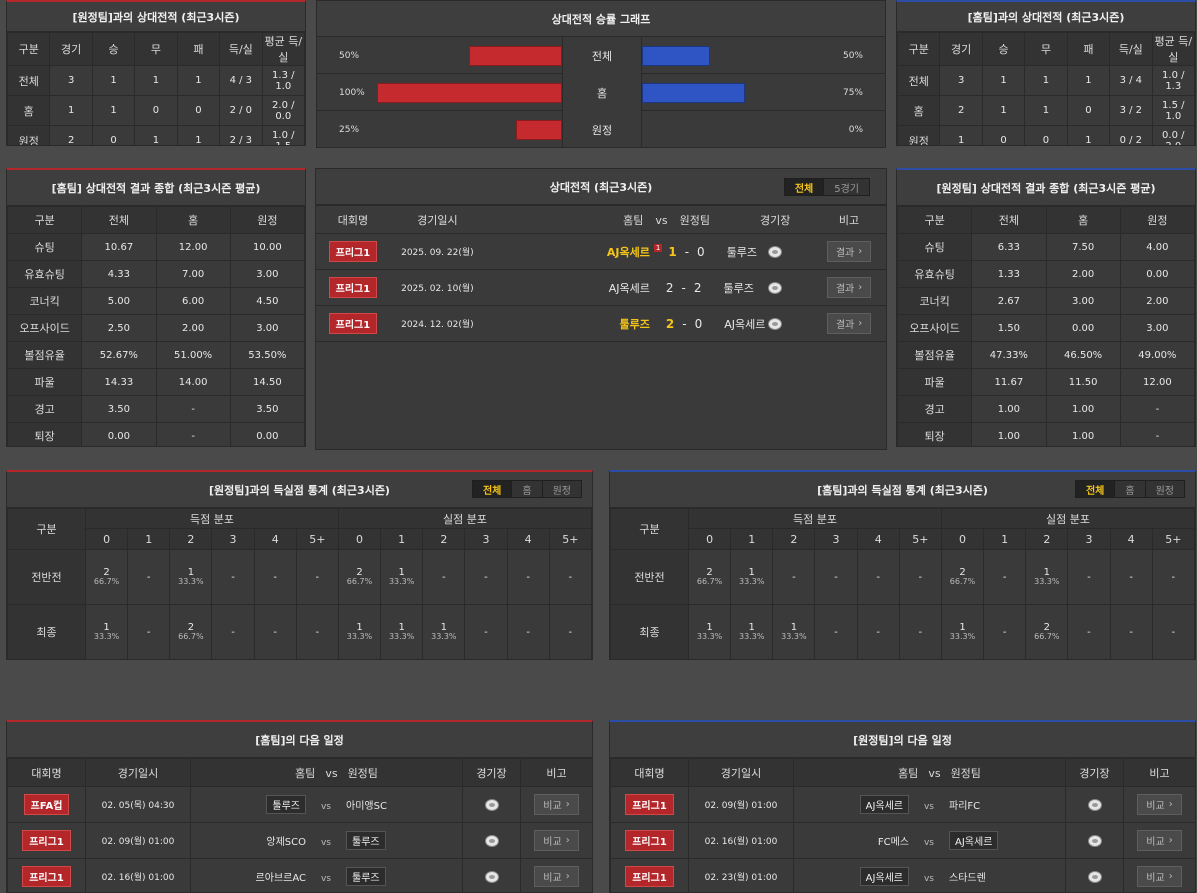  Describe the element at coordinates (359, 628) in the screenshot. I see `count: 1` at that location.